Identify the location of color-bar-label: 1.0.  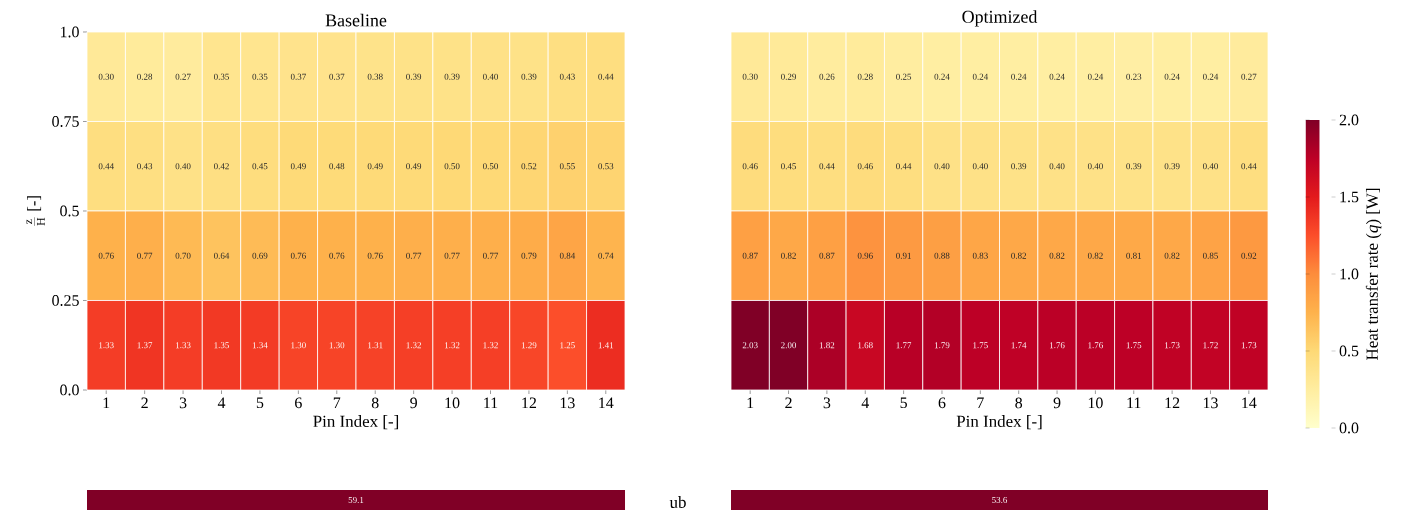
(1349, 274).